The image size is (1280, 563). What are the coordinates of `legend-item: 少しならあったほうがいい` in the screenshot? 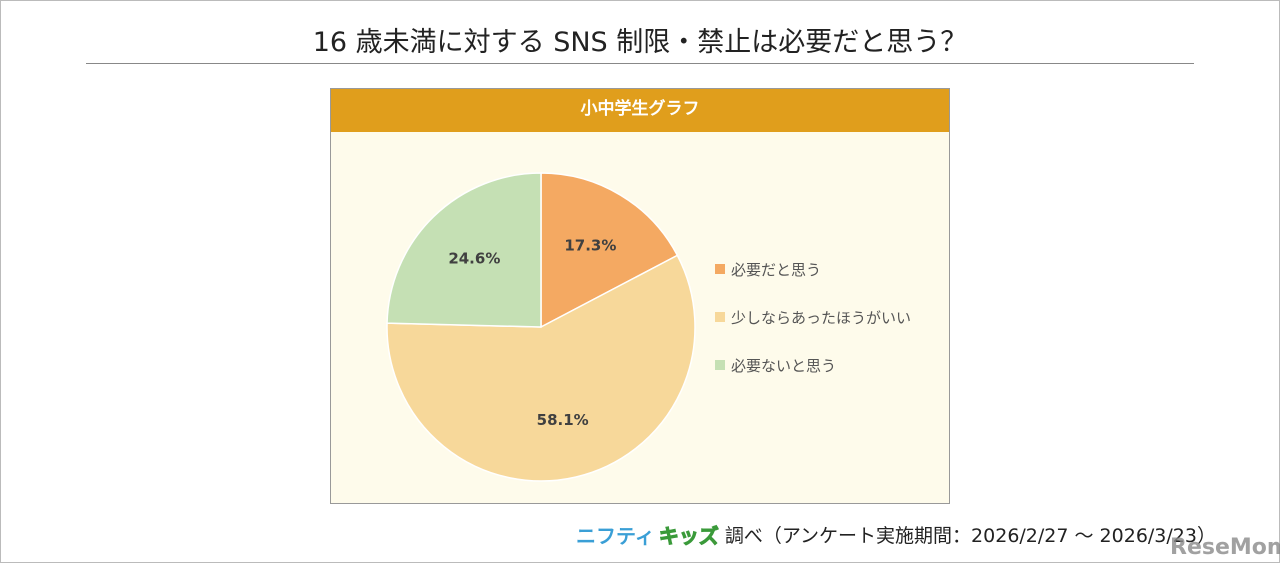 It's located at (813, 317).